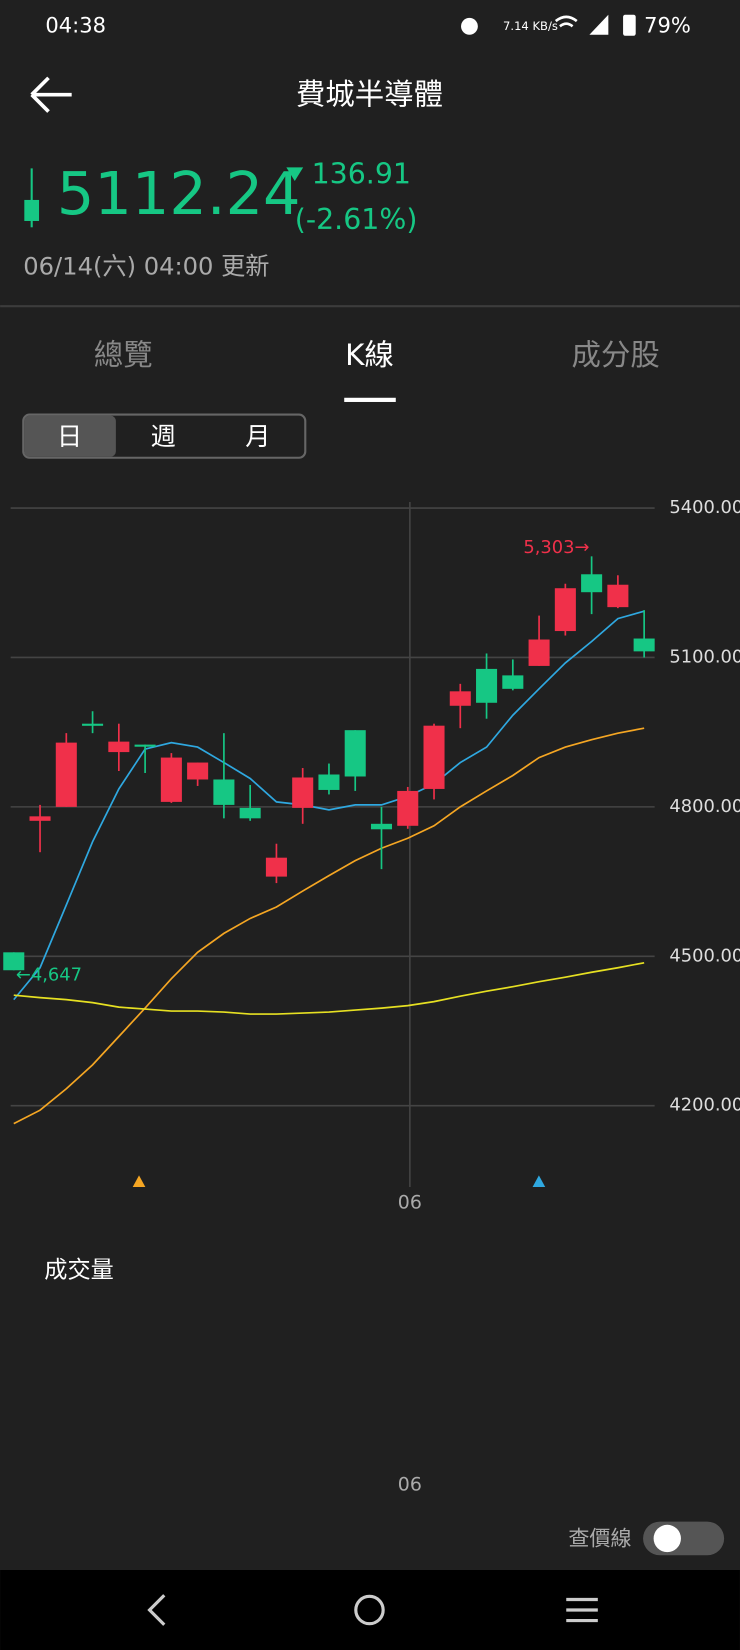  Describe the element at coordinates (369, 94) in the screenshot. I see `page-title: 費城半導體` at that location.